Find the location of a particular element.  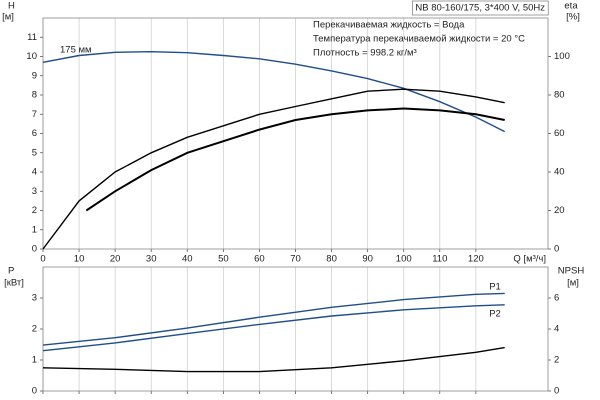

y2-axis-label: eta is located at coordinates (571, 6).